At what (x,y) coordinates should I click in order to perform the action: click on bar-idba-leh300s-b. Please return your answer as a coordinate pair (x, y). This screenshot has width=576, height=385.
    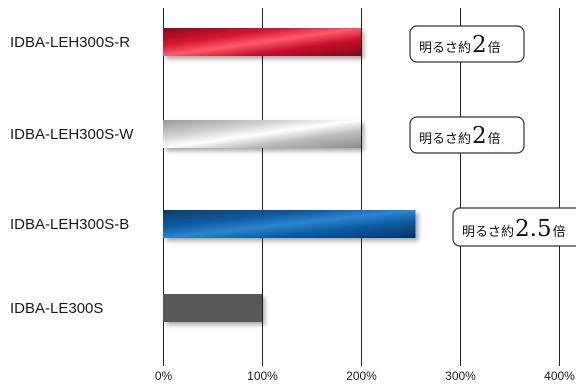
    Looking at the image, I should click on (289, 224).